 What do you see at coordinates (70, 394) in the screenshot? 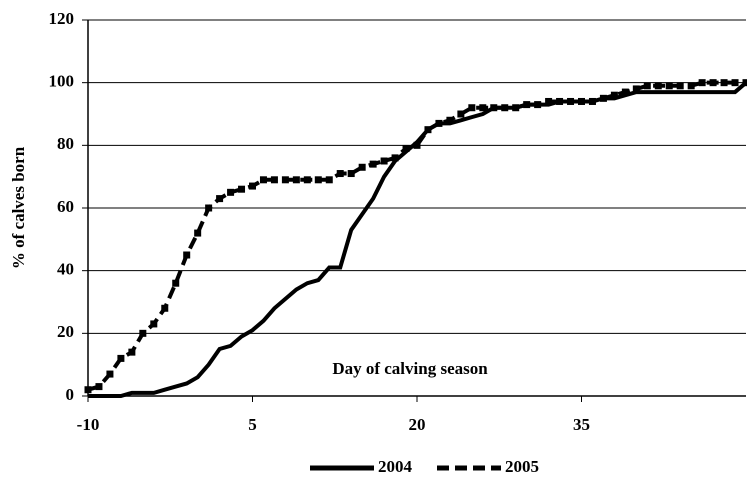
I see `y-tick-label: 0` at bounding box center [70, 394].